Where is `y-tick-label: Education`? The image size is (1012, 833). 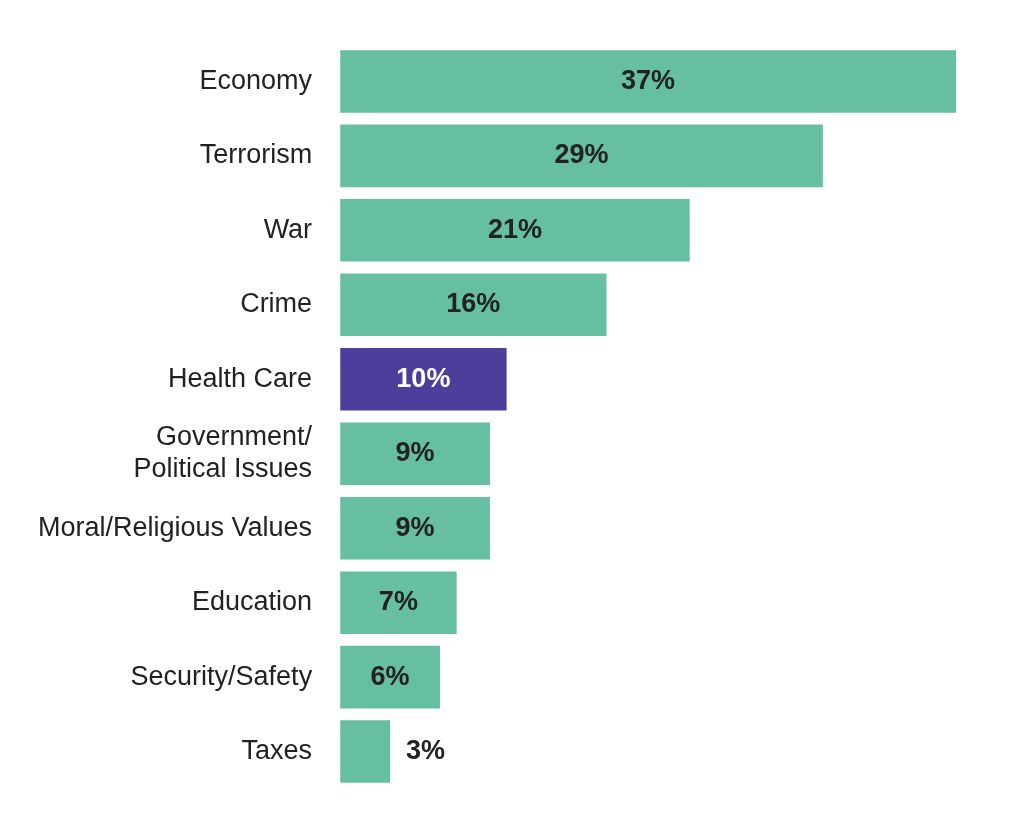
y-tick-label: Education is located at coordinates (252, 601).